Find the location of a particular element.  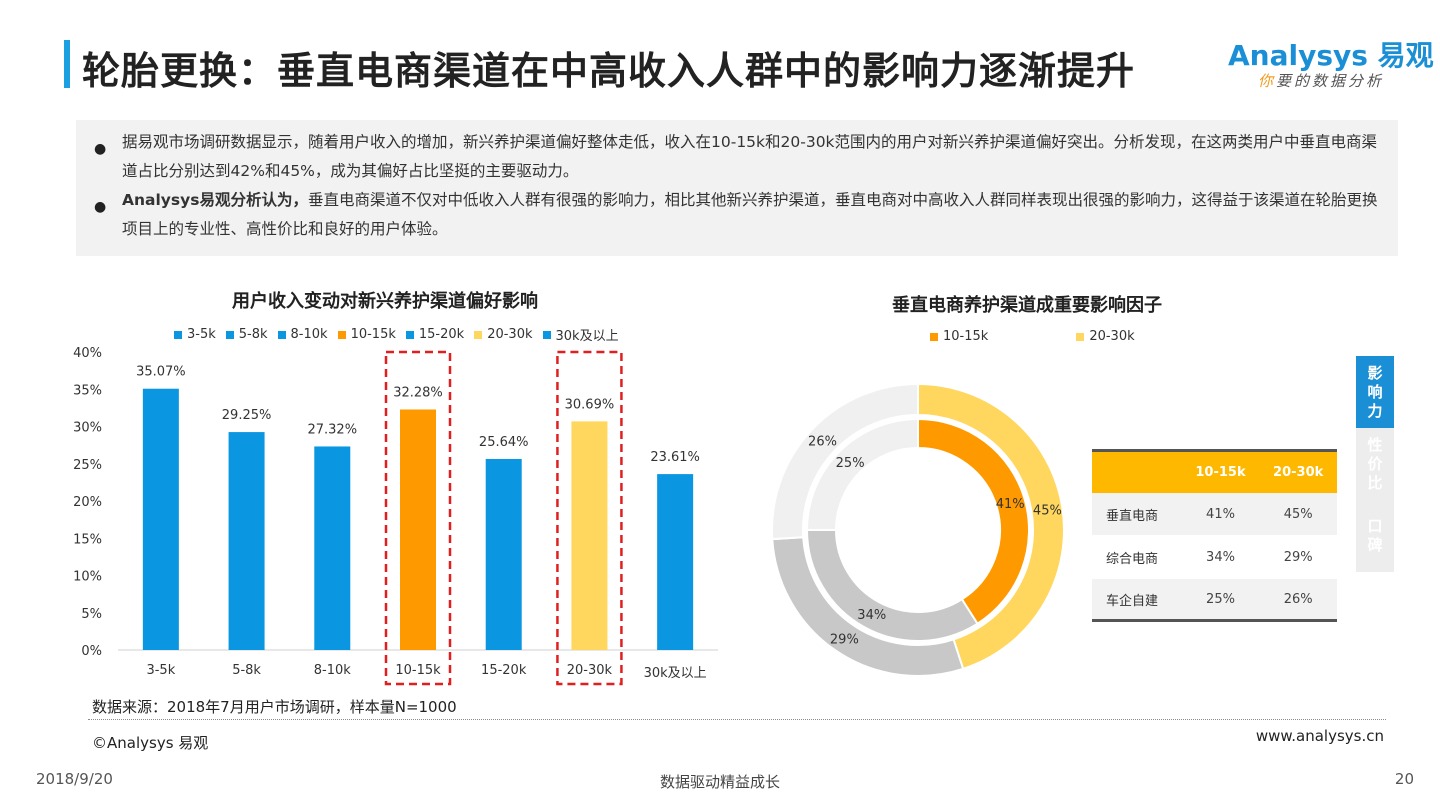

table-header-cell: 10-15k is located at coordinates (1220, 472).